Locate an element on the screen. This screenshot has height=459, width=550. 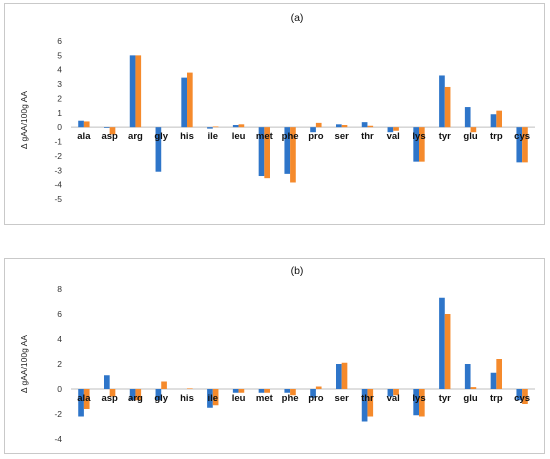
chart-b-y-tick-label: 6 is located at coordinates (59, 314).